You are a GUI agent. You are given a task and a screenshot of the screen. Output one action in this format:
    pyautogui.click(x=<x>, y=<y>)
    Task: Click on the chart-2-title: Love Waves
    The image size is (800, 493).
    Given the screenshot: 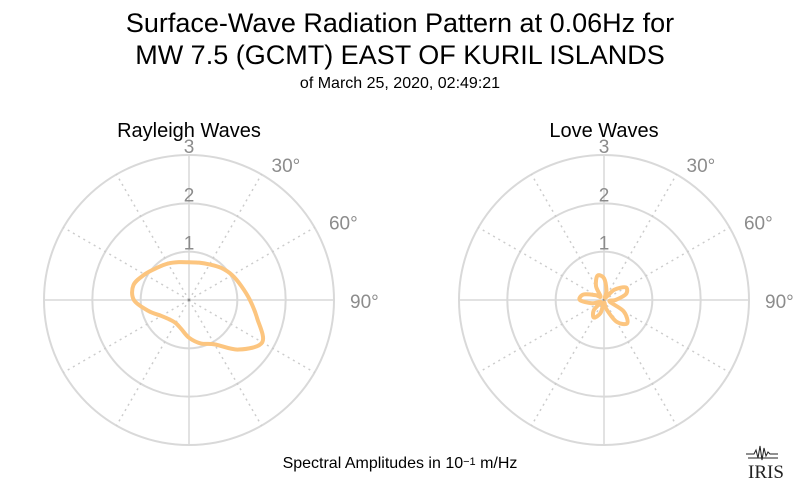 What is the action you would take?
    pyautogui.click(x=603, y=131)
    